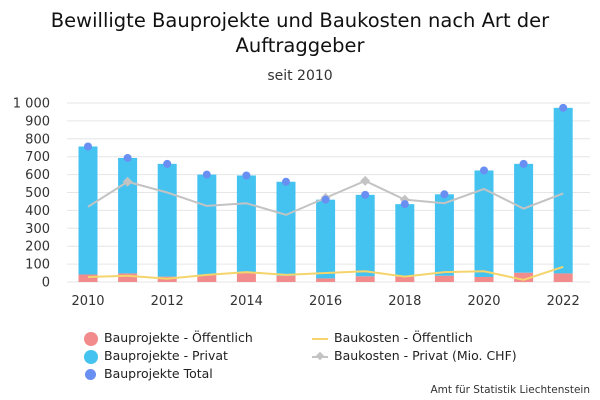  Describe the element at coordinates (37, 265) in the screenshot. I see `y-tick-label: 100` at that location.